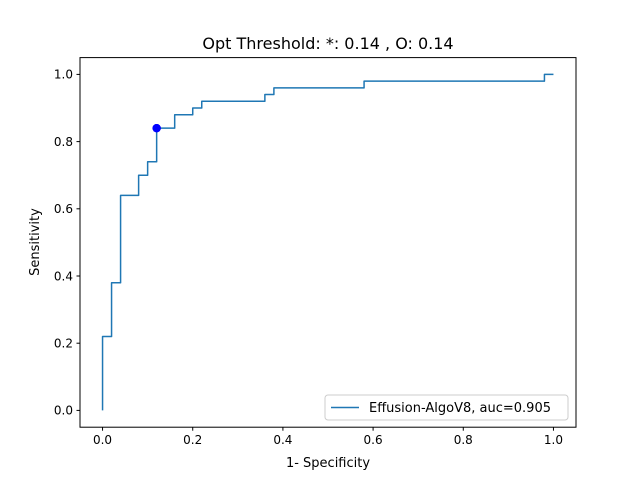  What do you see at coordinates (553, 440) in the screenshot?
I see `x-tick-label: 1.0` at bounding box center [553, 440].